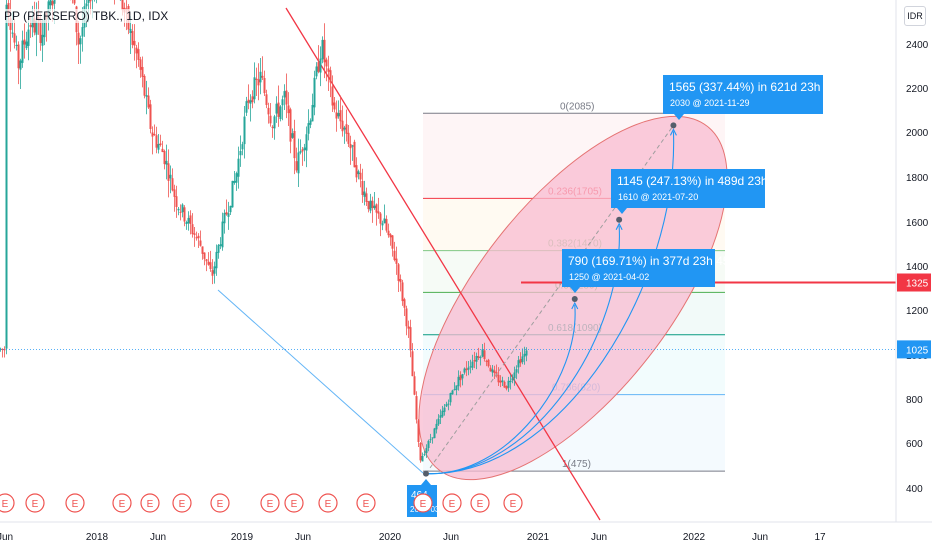  Describe the element at coordinates (820, 537) in the screenshot. I see `time-tick-label: 17` at that location.